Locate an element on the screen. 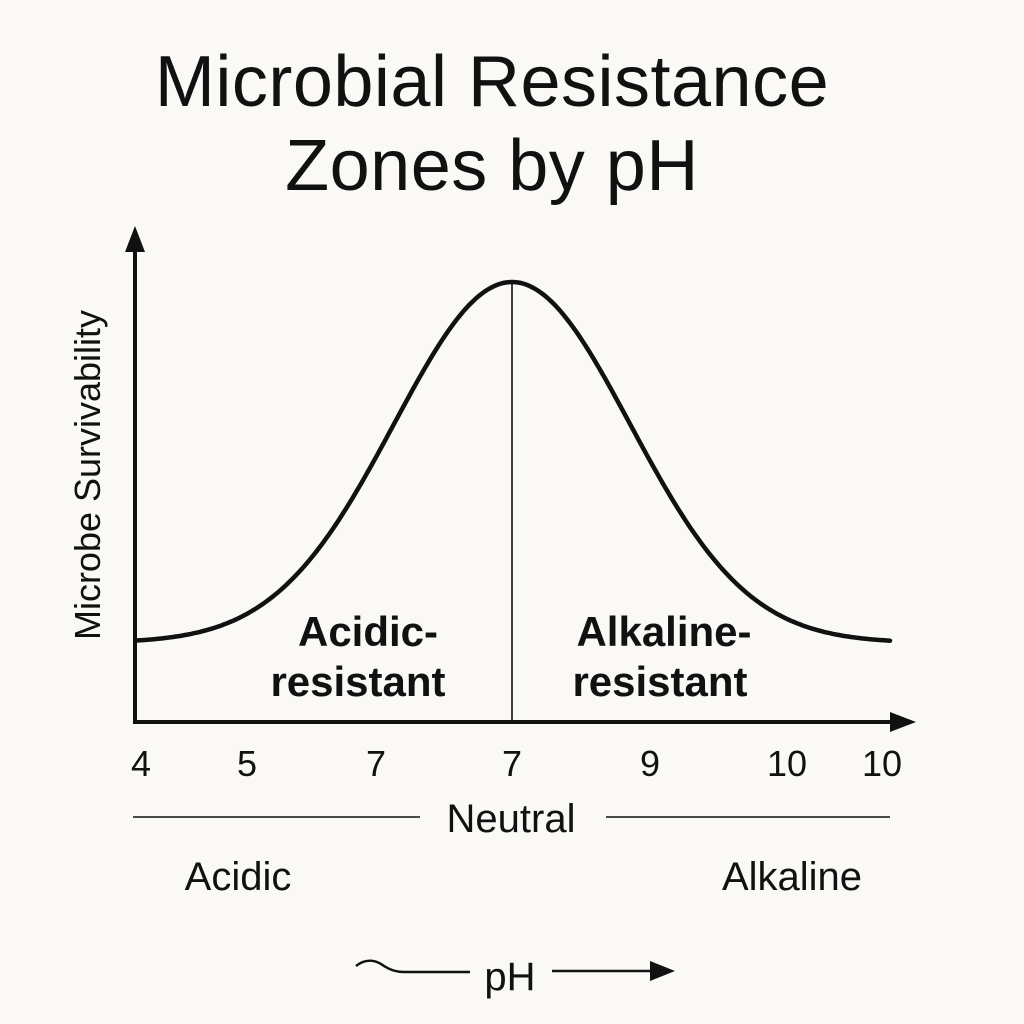 Image resolution: width=1024 pixels, height=1024 pixels. zone-label-alkaline-line1: Alkaline- is located at coordinates (663, 631).